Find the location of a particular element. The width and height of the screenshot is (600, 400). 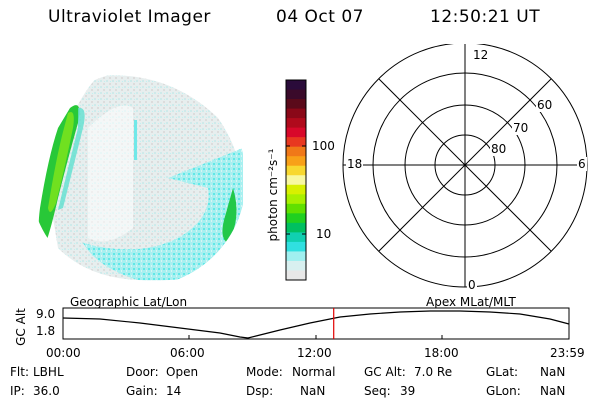

timeline-plot is located at coordinates (316, 323).